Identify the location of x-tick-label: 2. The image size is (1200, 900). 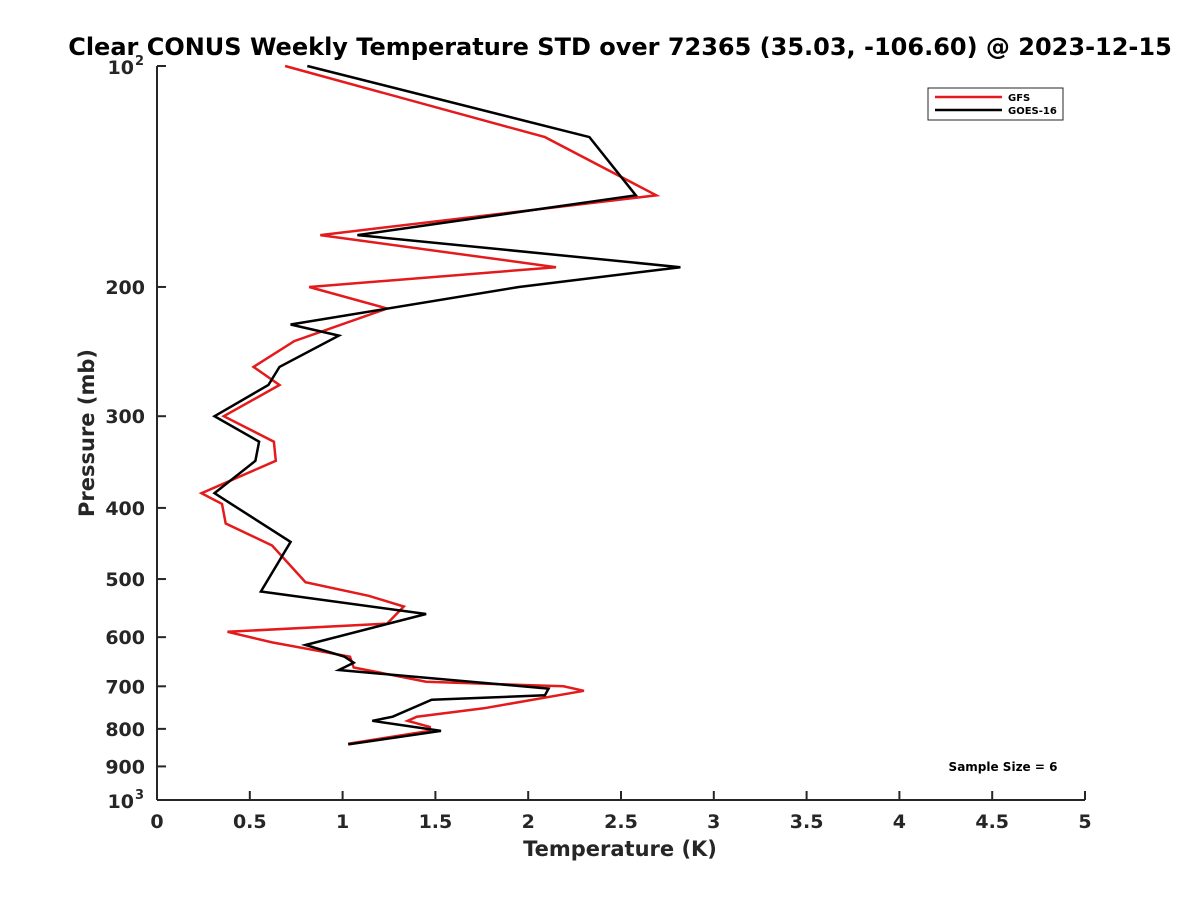
(528, 822).